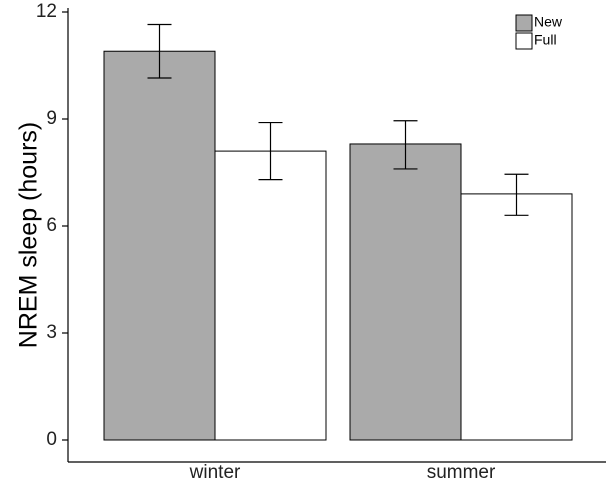  I want to click on legend-swatch-full, so click(524, 41).